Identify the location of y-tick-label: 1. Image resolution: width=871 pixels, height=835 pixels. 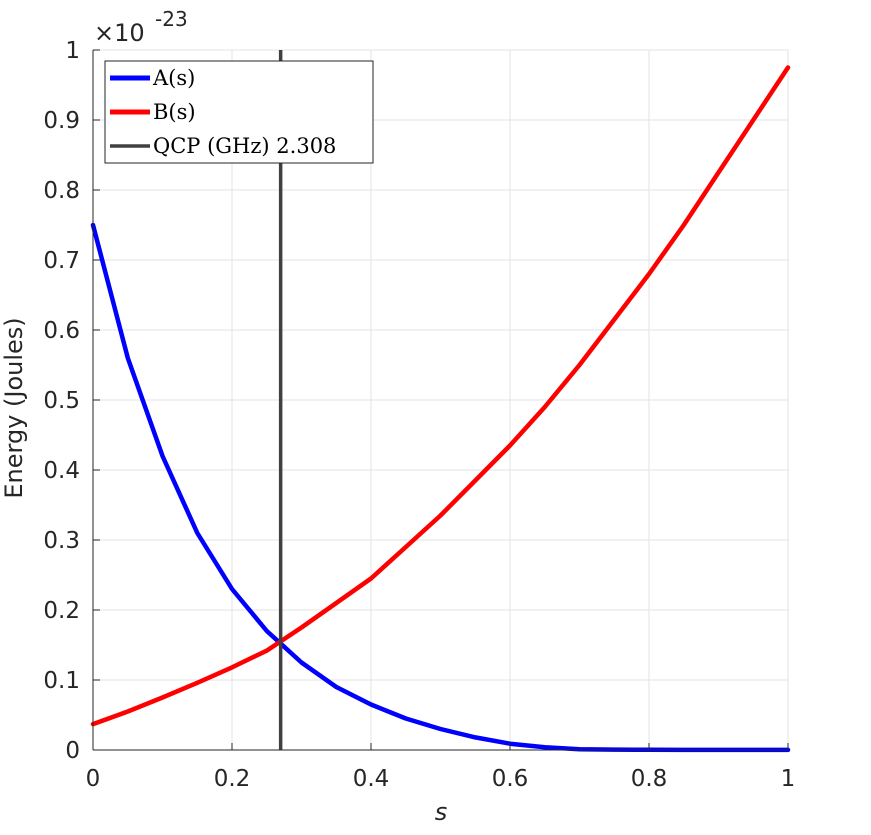
(72, 51).